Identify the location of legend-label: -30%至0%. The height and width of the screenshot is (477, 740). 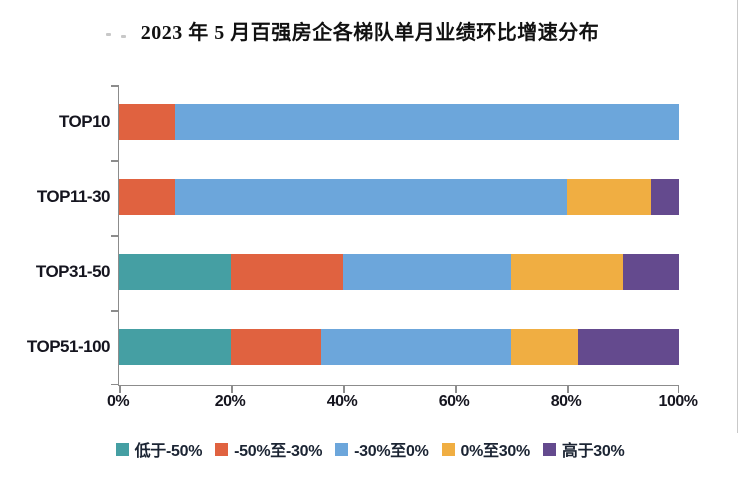
(391, 451).